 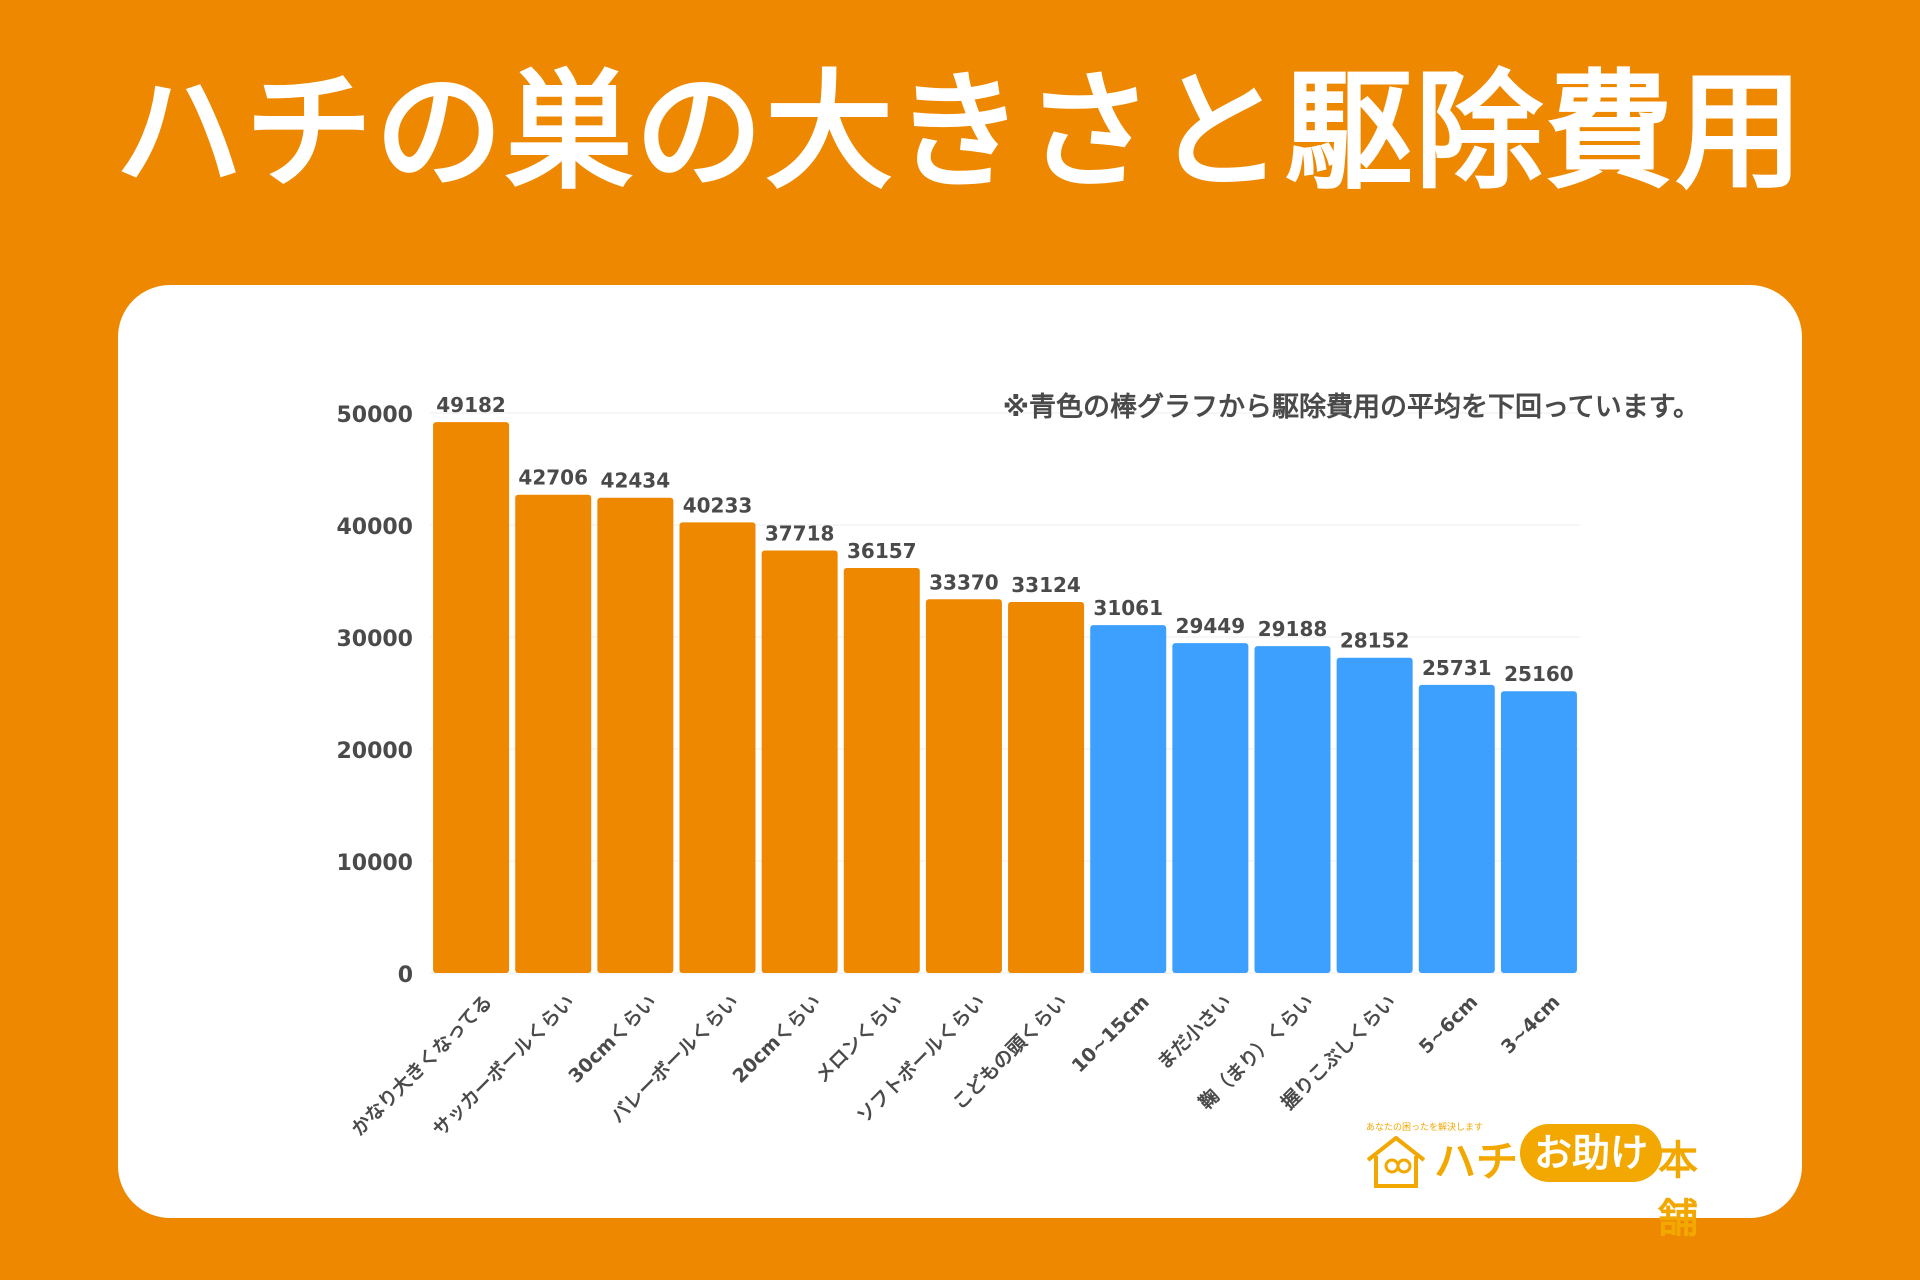 What do you see at coordinates (374, 695) in the screenshot?
I see `y-axis-ticks: 0 10000 20000 30000 40000 50000` at bounding box center [374, 695].